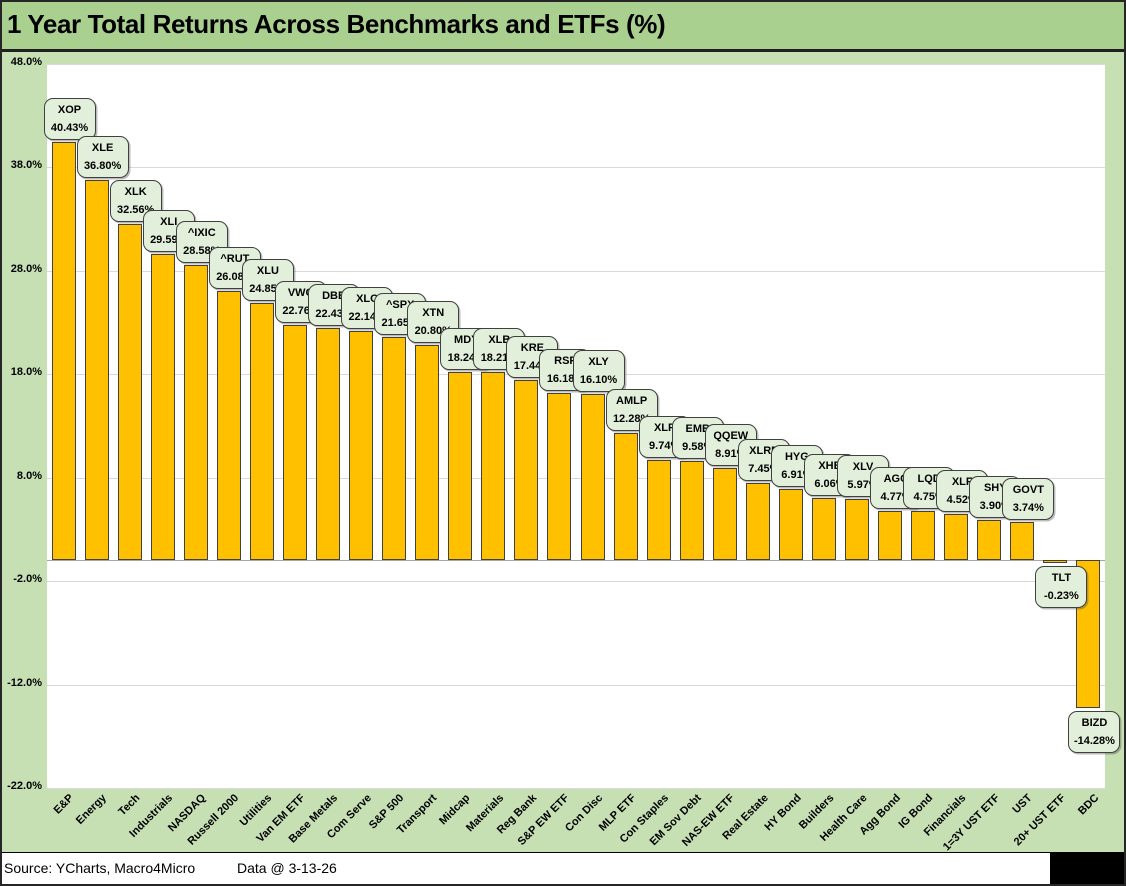 The image size is (1126, 886). I want to click on callout-ticker: XHB, so click(830, 465).